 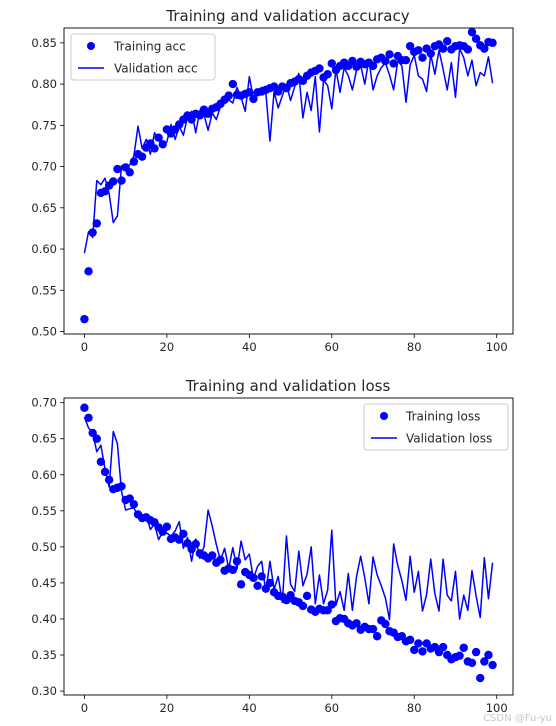 What do you see at coordinates (44, 332) in the screenshot?
I see `accuracy-y-tick-label: 0.50` at bounding box center [44, 332].